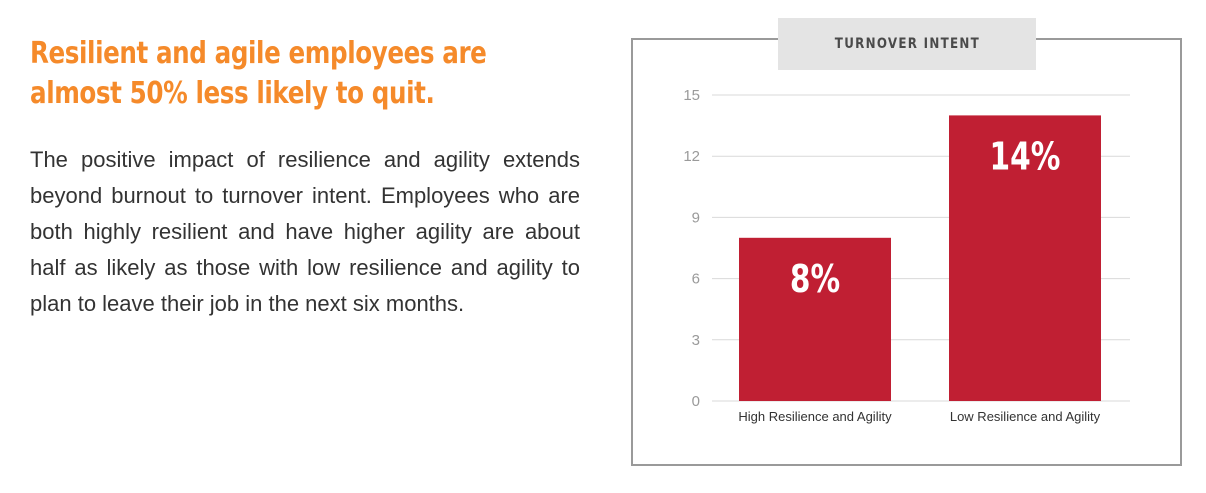 The width and height of the screenshot is (1206, 493). I want to click on chart-title-tab: TURNOVER INTENT, so click(907, 44).